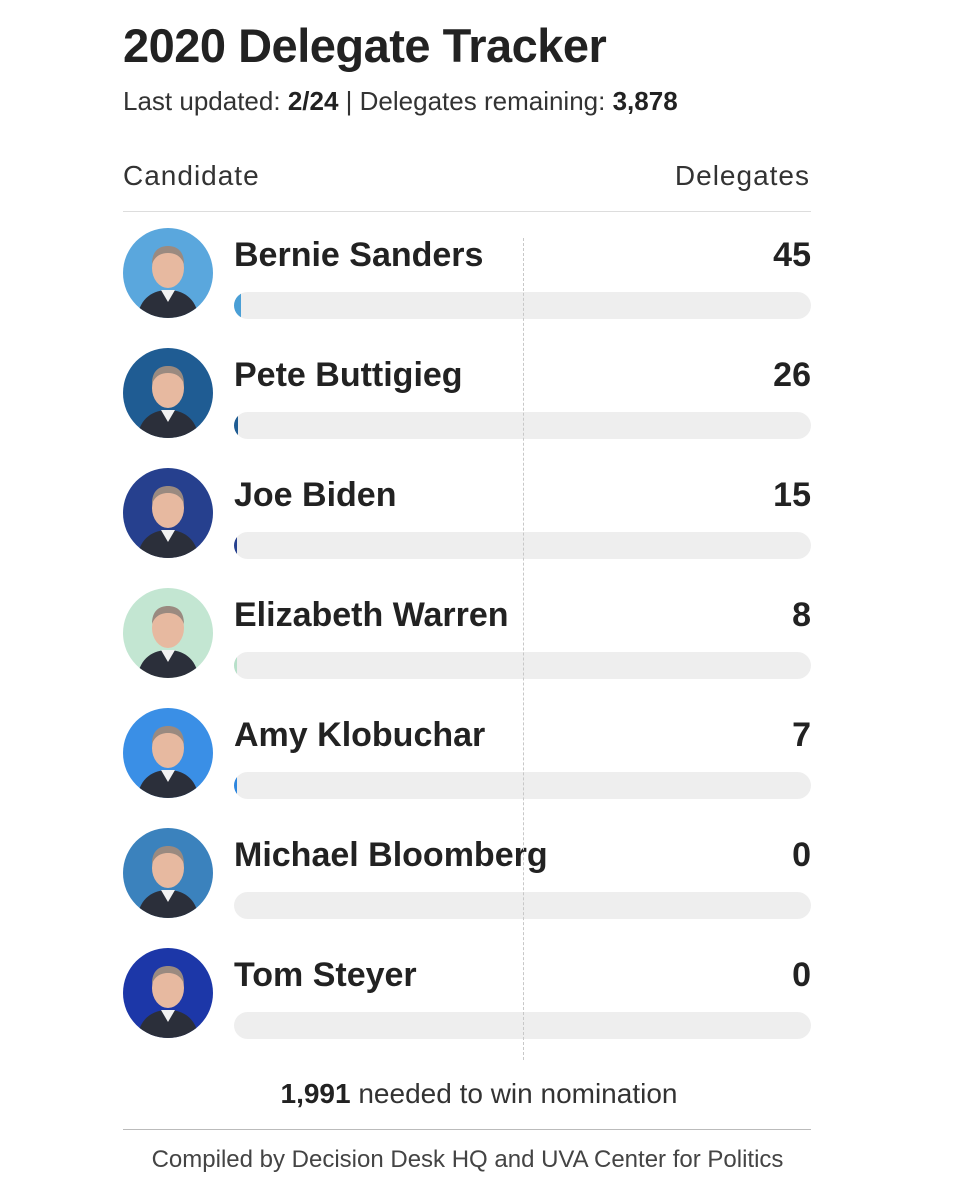 The height and width of the screenshot is (1200, 958). What do you see at coordinates (313, 101) in the screenshot?
I see `last-updated-value: 2/24` at bounding box center [313, 101].